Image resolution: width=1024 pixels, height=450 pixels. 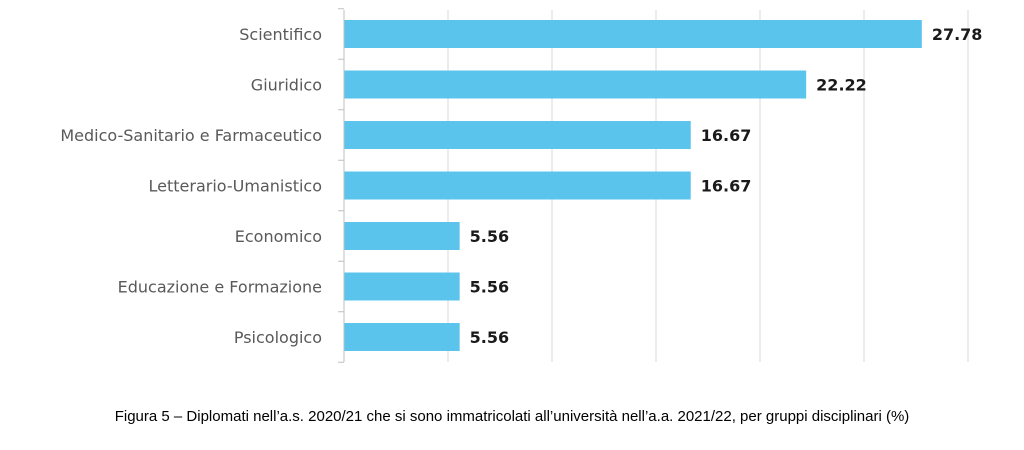 What do you see at coordinates (220, 287) in the screenshot?
I see `category-label: Educazione e Formazione` at bounding box center [220, 287].